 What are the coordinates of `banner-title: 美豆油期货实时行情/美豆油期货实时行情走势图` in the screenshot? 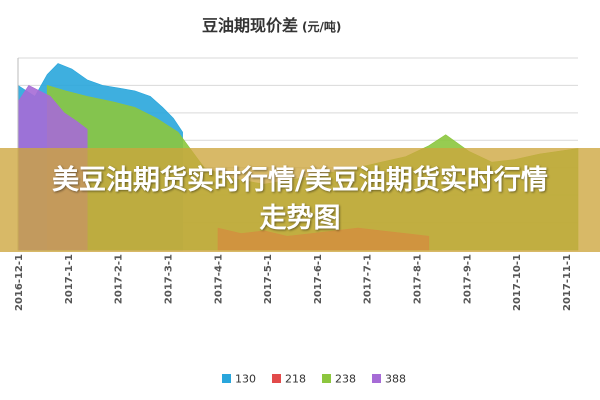 It's located at (300, 199).